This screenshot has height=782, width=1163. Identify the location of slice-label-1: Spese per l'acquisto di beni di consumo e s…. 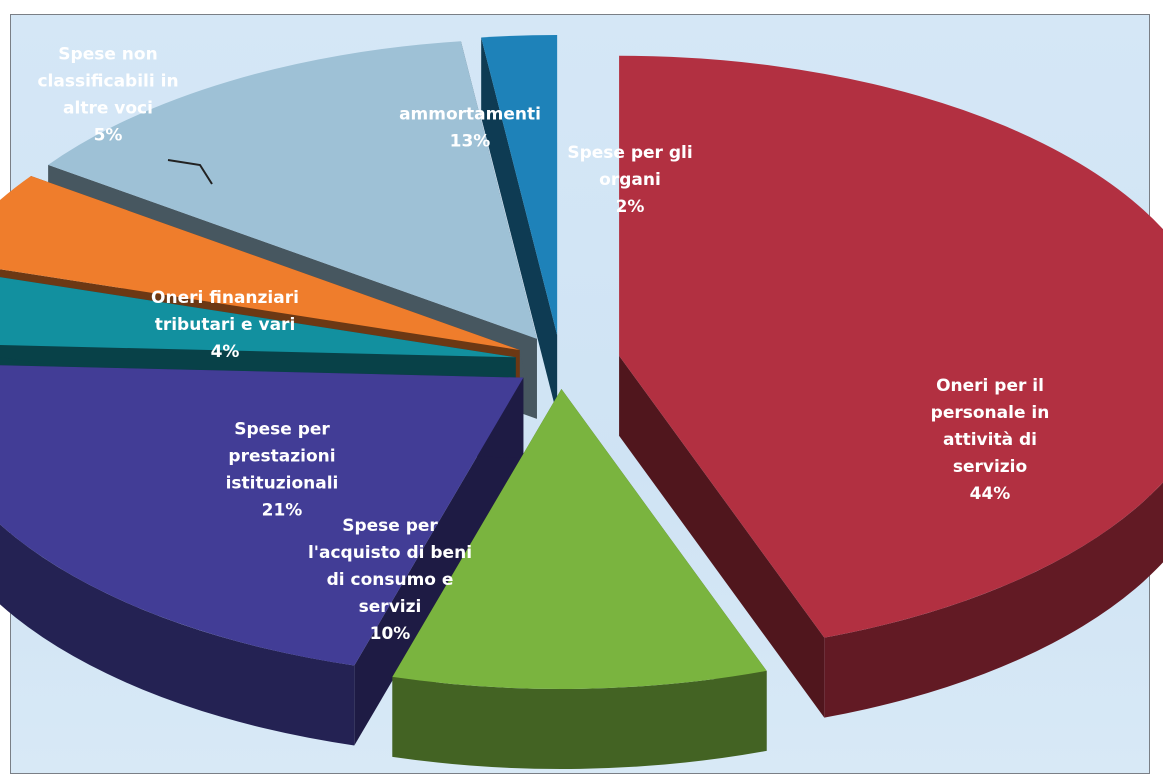
(390, 580).